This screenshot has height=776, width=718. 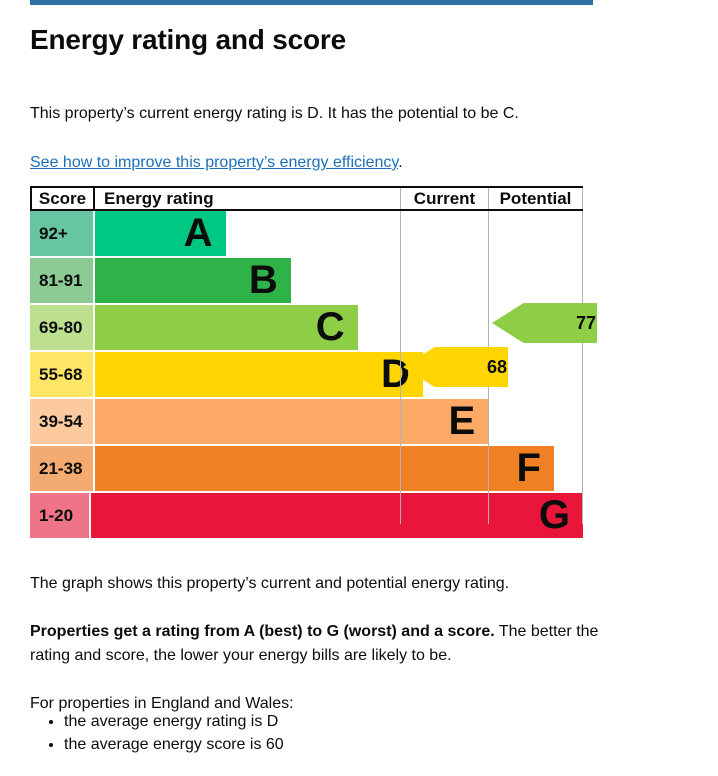 What do you see at coordinates (62, 468) in the screenshot?
I see `score-cell-f: 21-38` at bounding box center [62, 468].